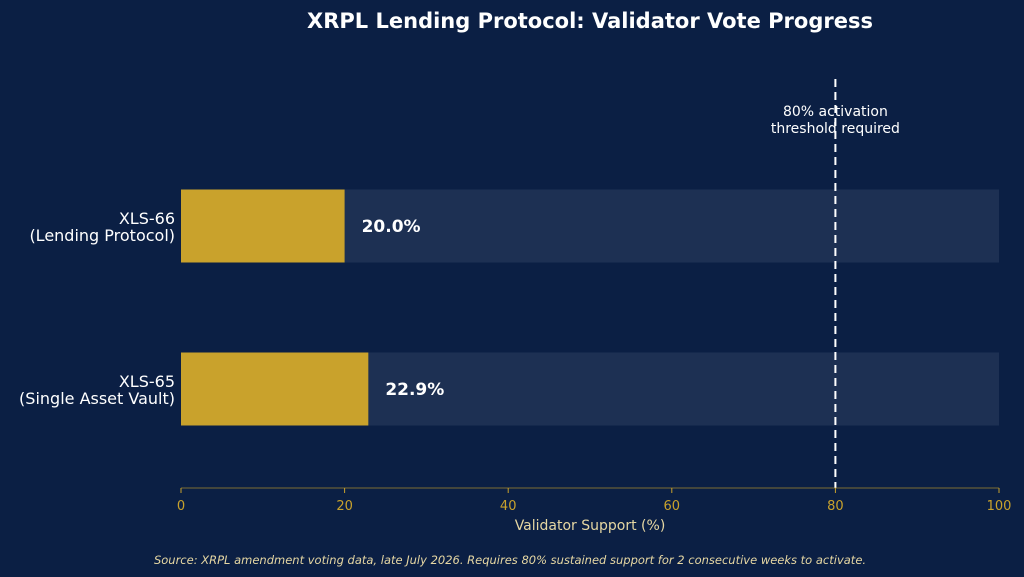 This screenshot has width=1024, height=577. I want to click on threshold-annotation: 80% activation threshold required, so click(835, 120).